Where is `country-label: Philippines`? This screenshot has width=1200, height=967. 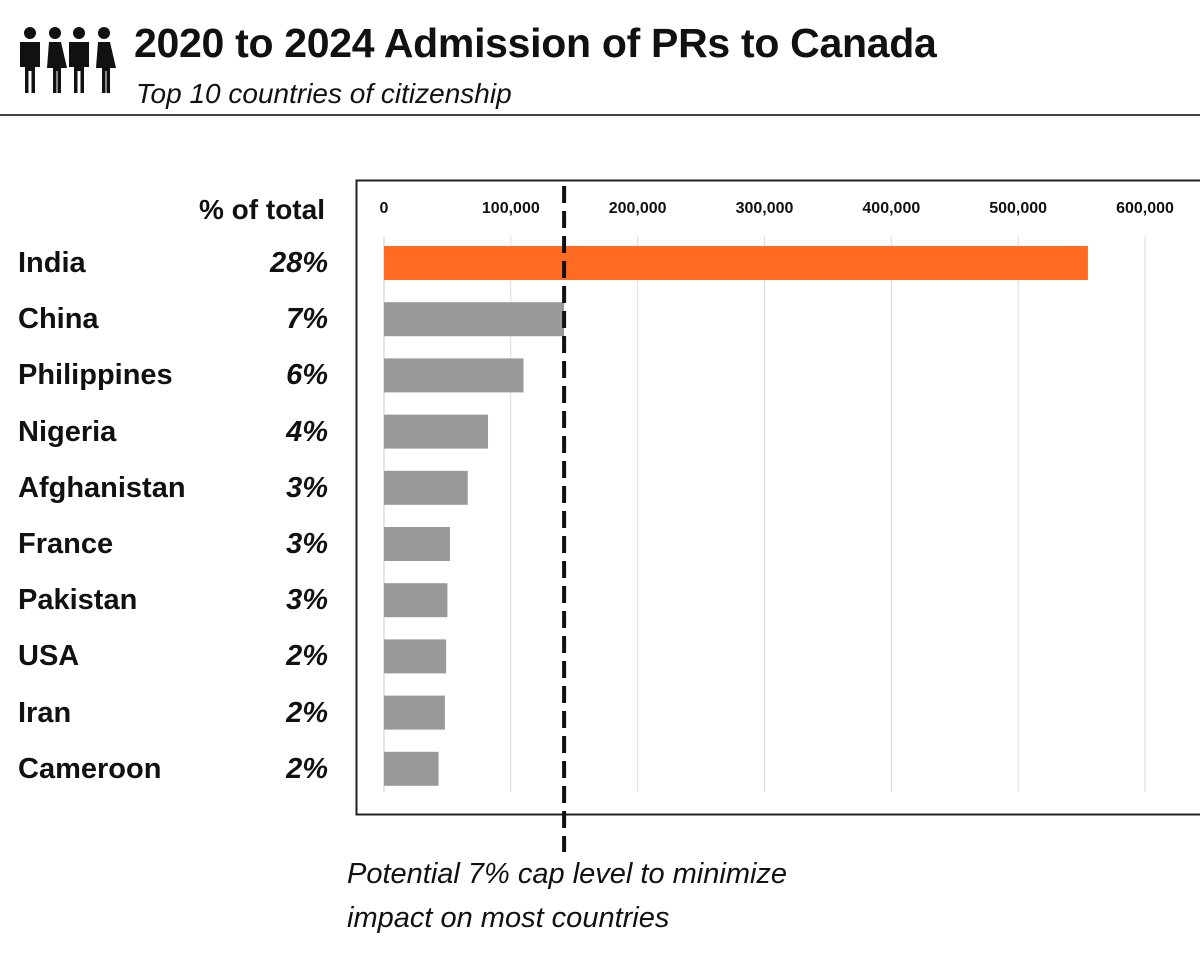 country-label: Philippines is located at coordinates (95, 375).